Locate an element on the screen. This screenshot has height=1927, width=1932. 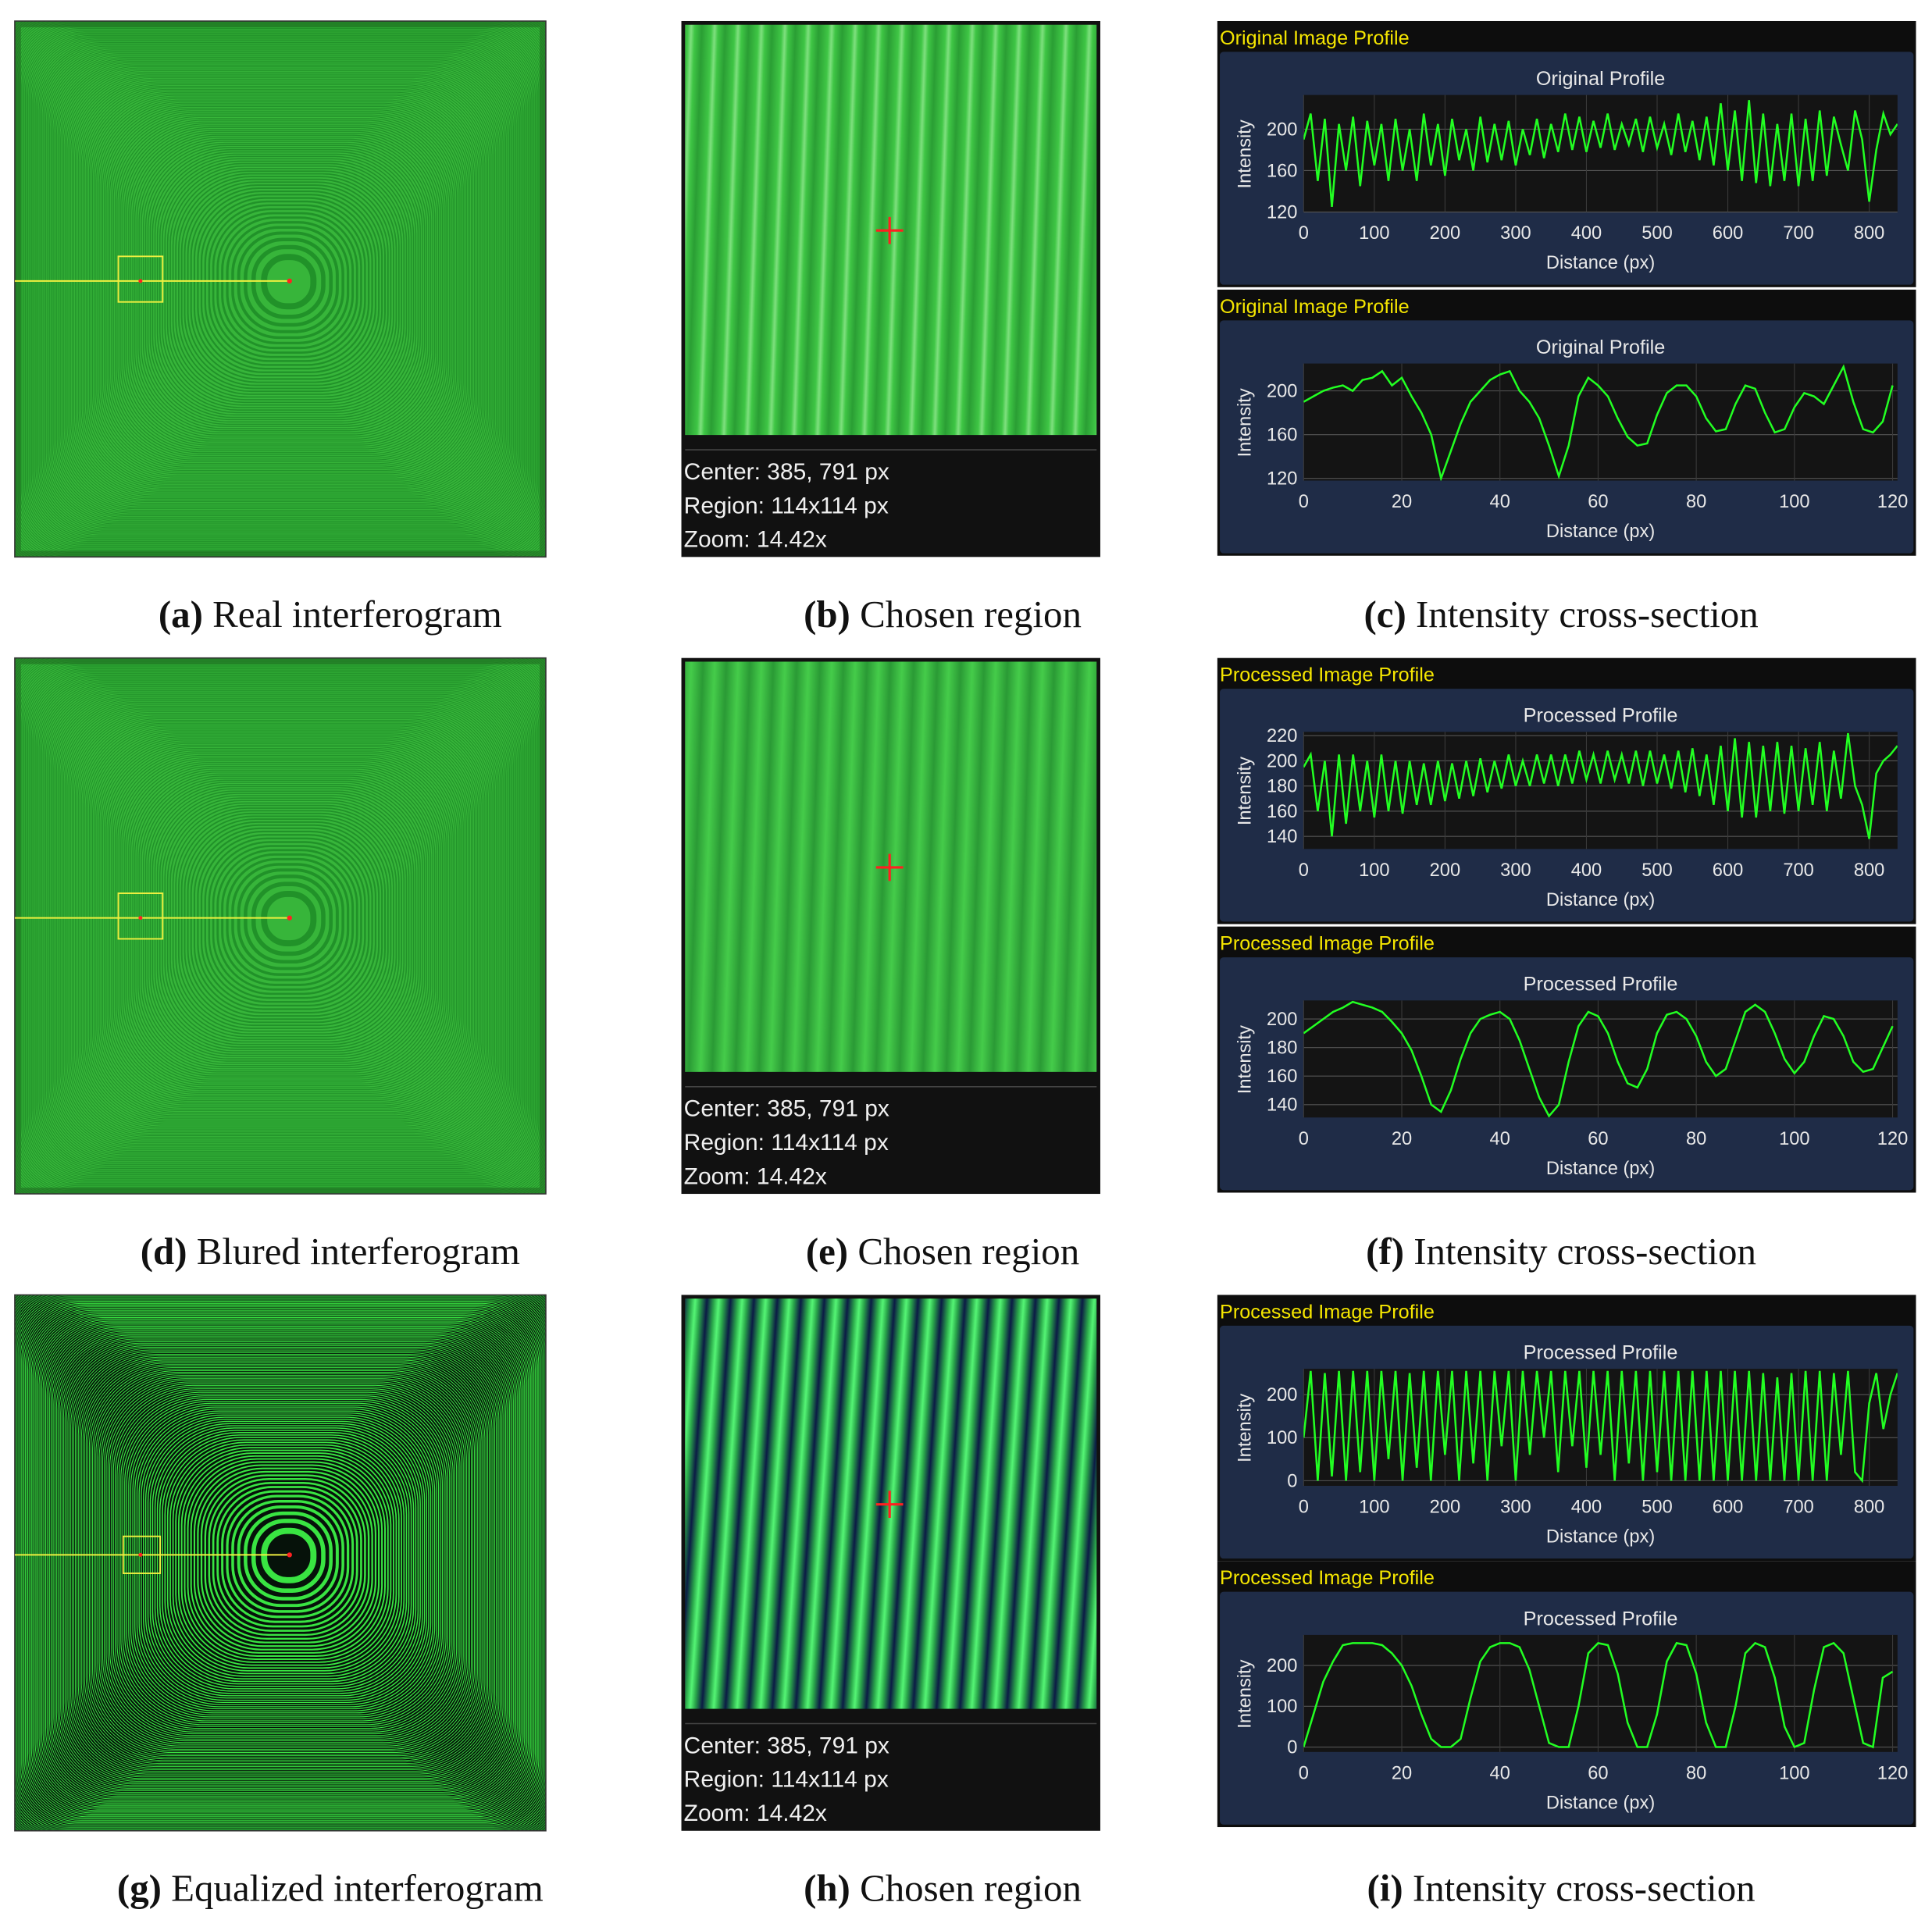
caption-label: (i) is located at coordinates (1385, 1889).